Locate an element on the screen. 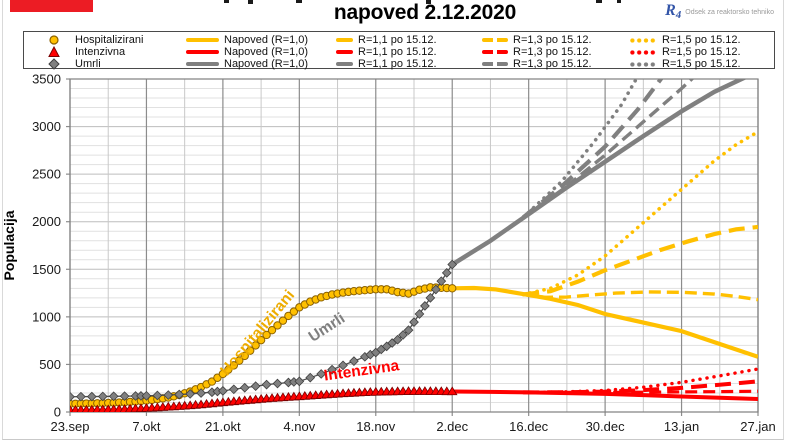  svg-text: Populacija is located at coordinates (9, 245).